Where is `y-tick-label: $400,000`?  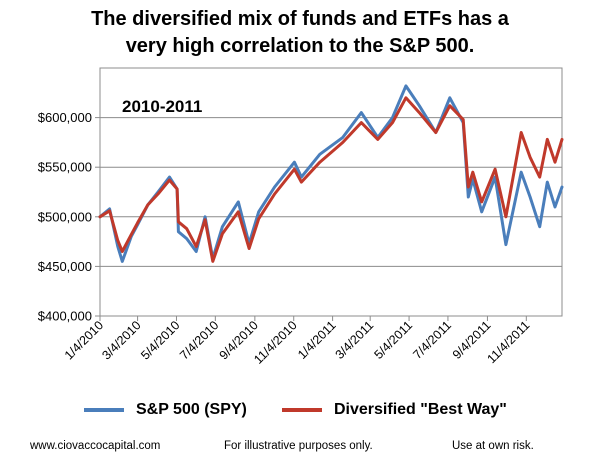 y-tick-label: $400,000 is located at coordinates (65, 316).